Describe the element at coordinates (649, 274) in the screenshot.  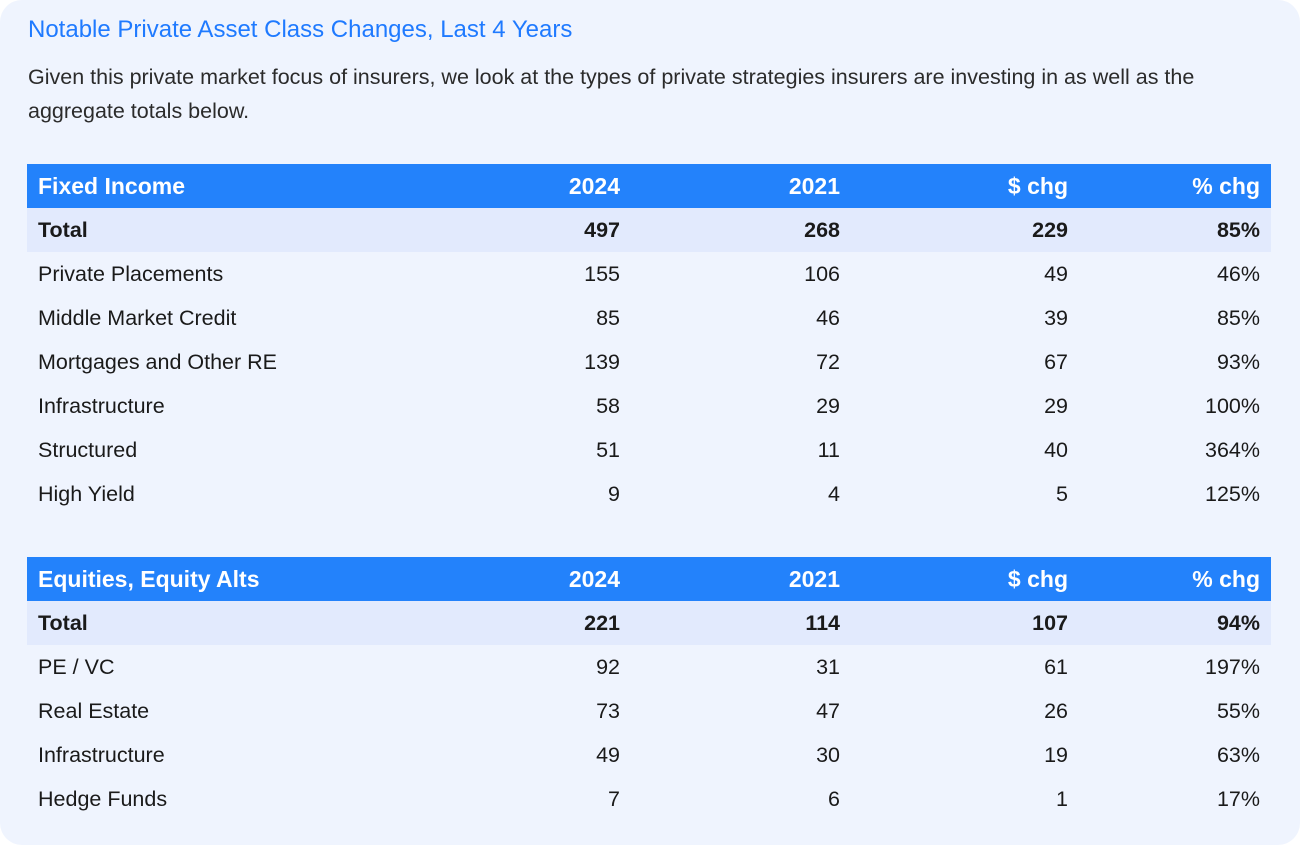
I see `table-row: Private Placements 155 106 49 46%` at that location.